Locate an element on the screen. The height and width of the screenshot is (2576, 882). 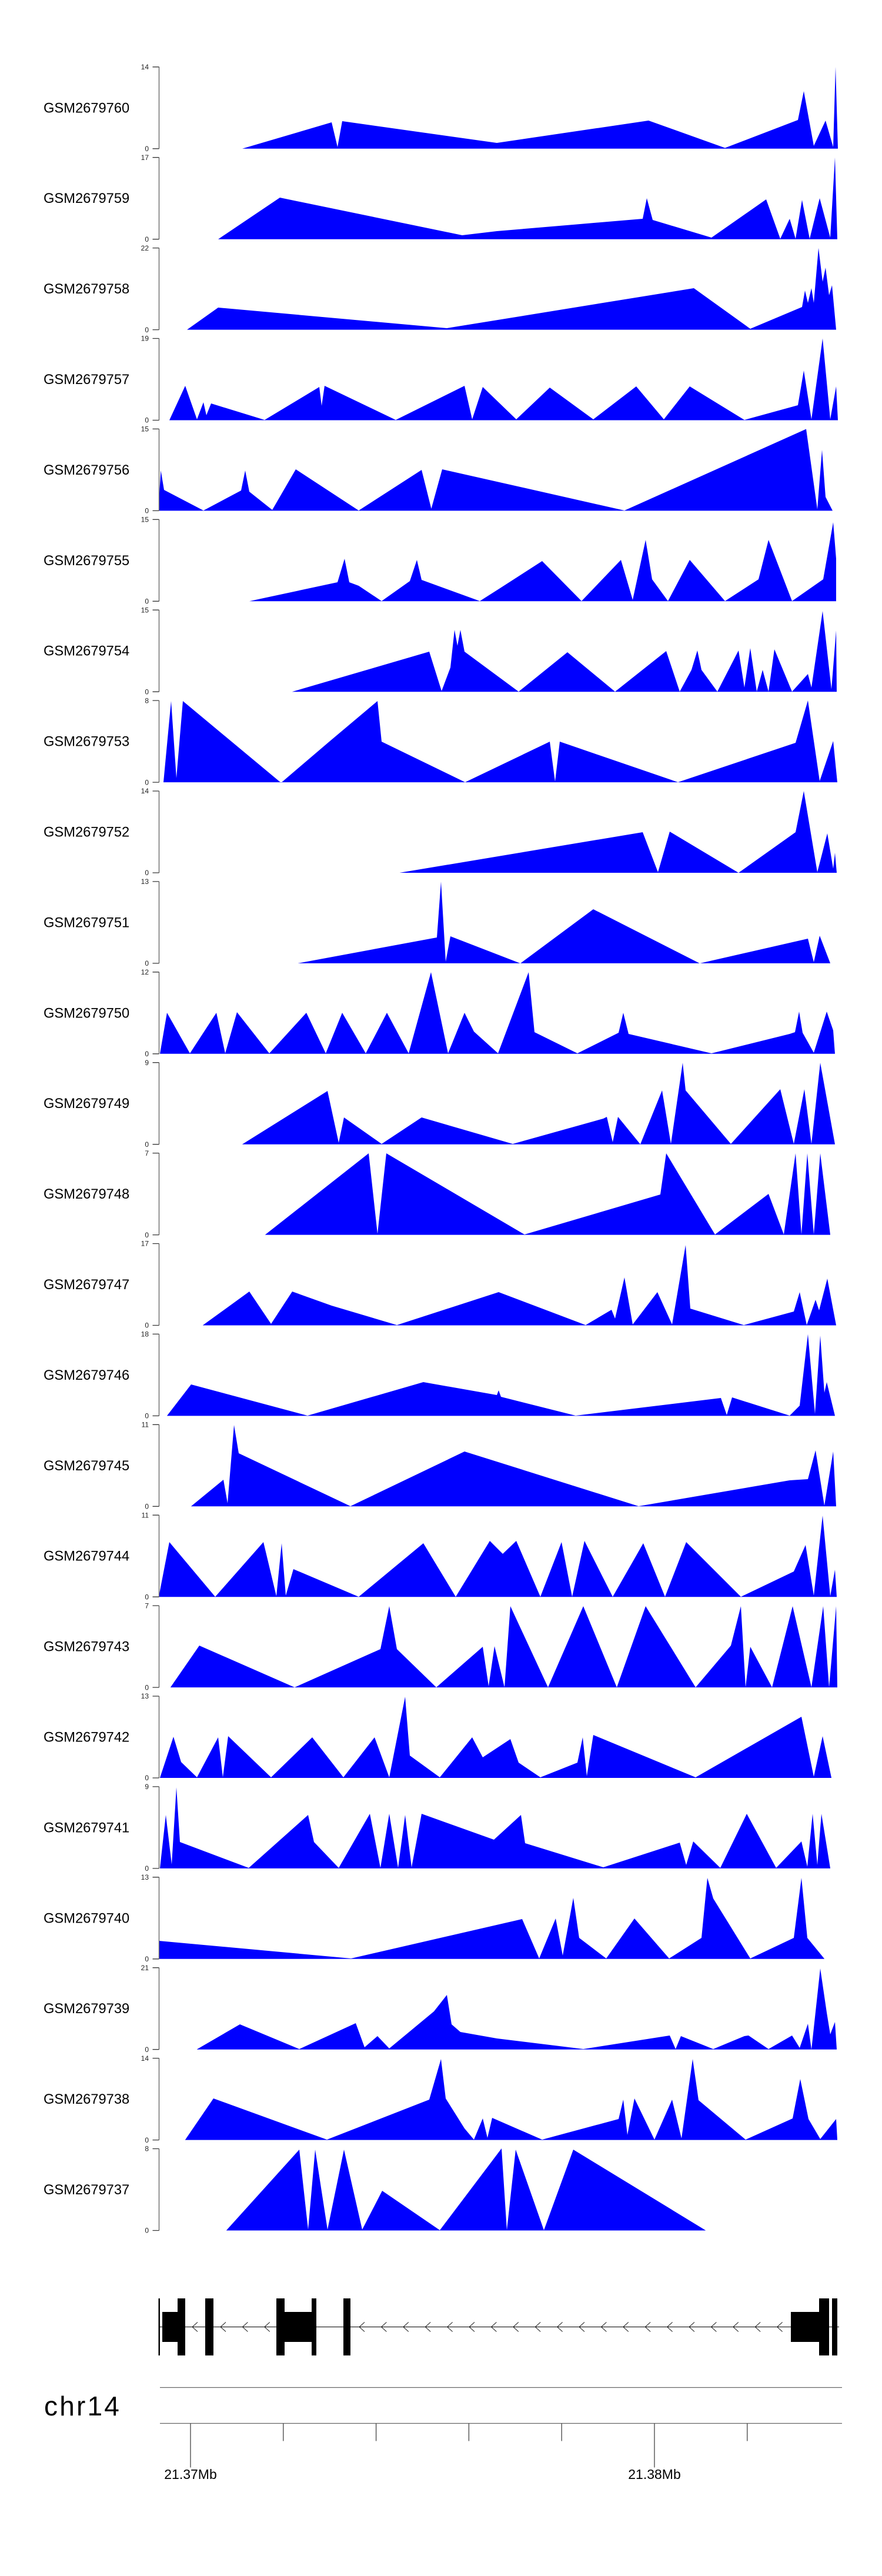
svg-text: 22 is located at coordinates (145, 248).